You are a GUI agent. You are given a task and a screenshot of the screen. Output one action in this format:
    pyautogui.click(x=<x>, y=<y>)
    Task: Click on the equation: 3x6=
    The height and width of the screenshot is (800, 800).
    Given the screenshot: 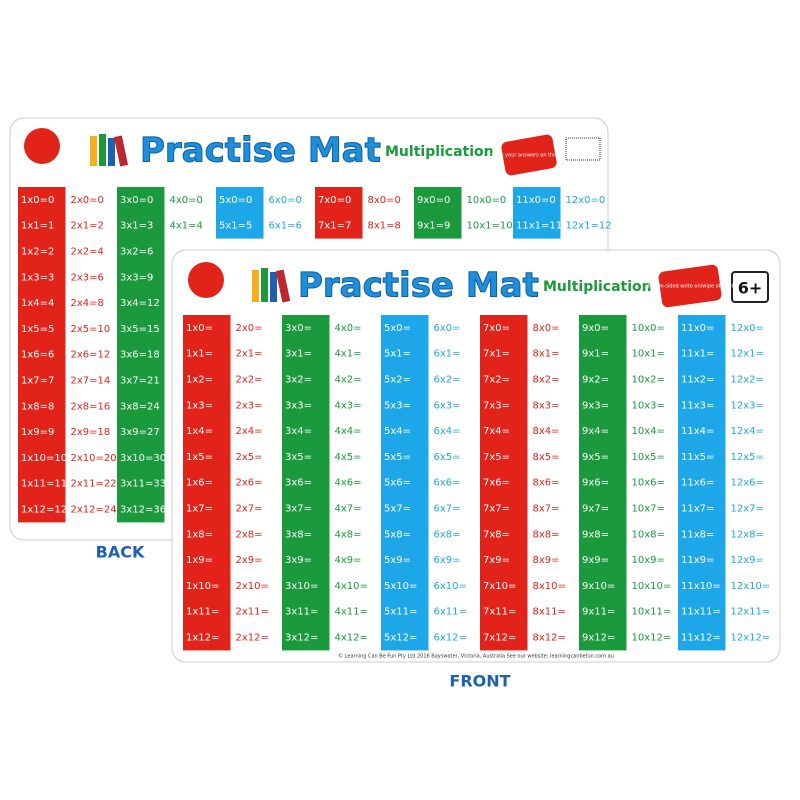 What is the action you would take?
    pyautogui.click(x=298, y=483)
    